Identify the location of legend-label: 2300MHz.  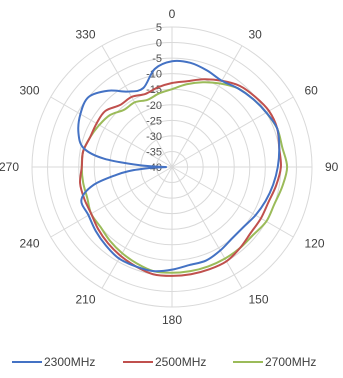
(69, 362).